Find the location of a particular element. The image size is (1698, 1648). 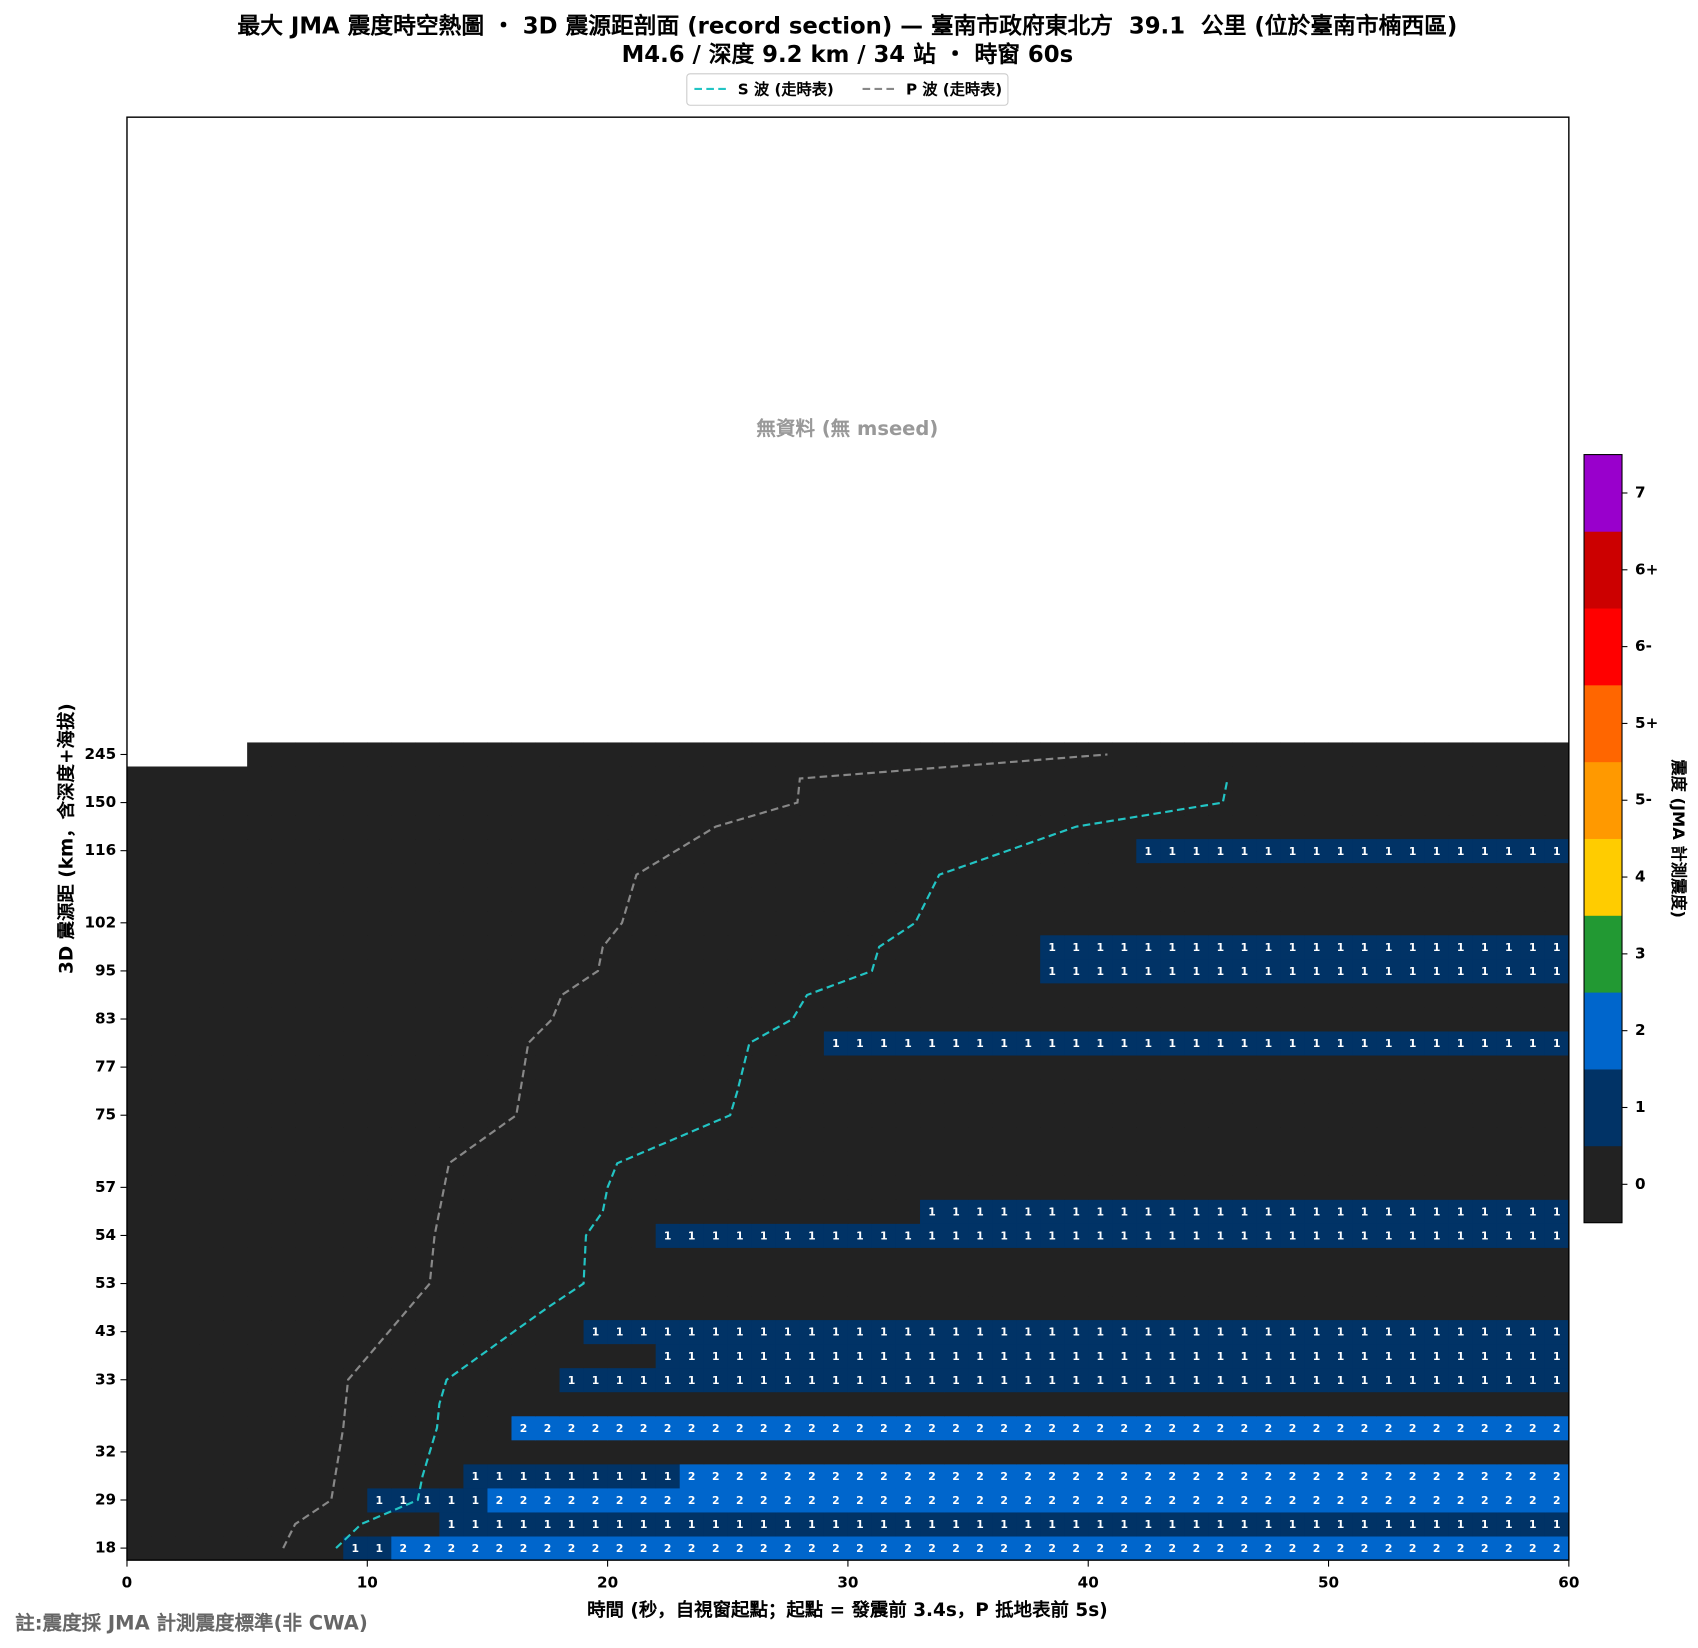

x-tick-label: 40 is located at coordinates (1088, 1582).